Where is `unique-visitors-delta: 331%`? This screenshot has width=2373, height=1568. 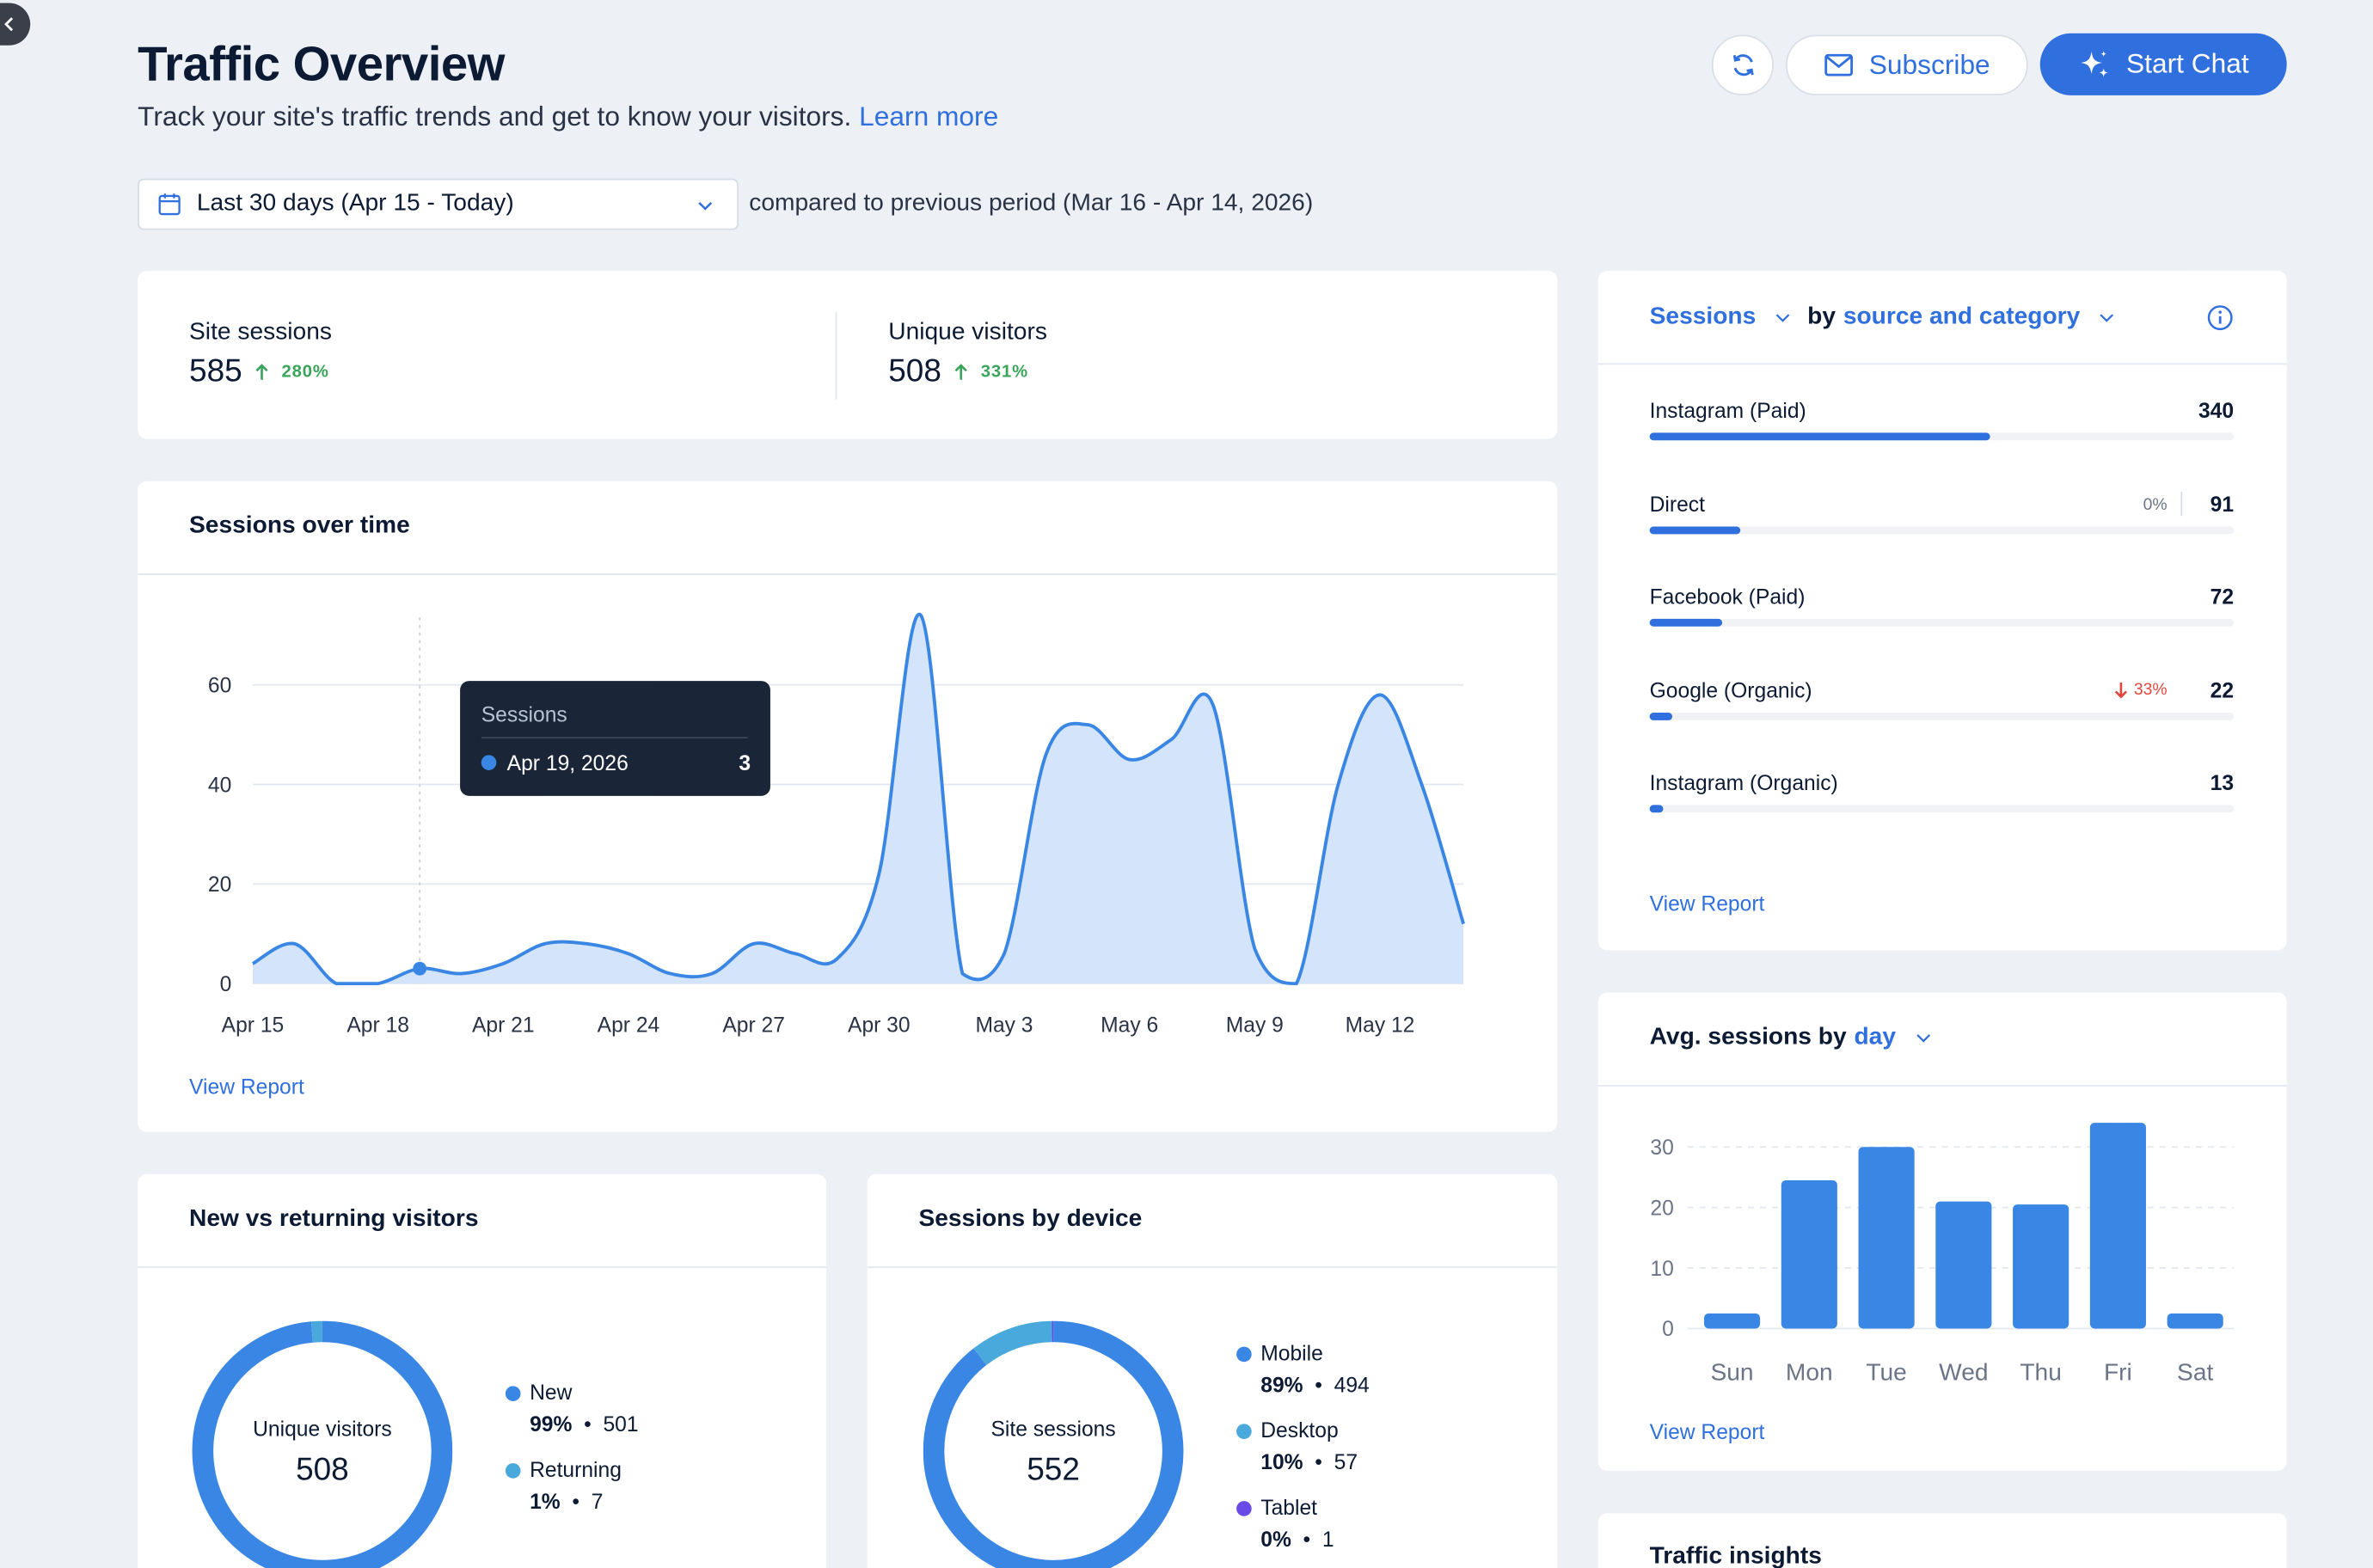 unique-visitors-delta: 331% is located at coordinates (1004, 372).